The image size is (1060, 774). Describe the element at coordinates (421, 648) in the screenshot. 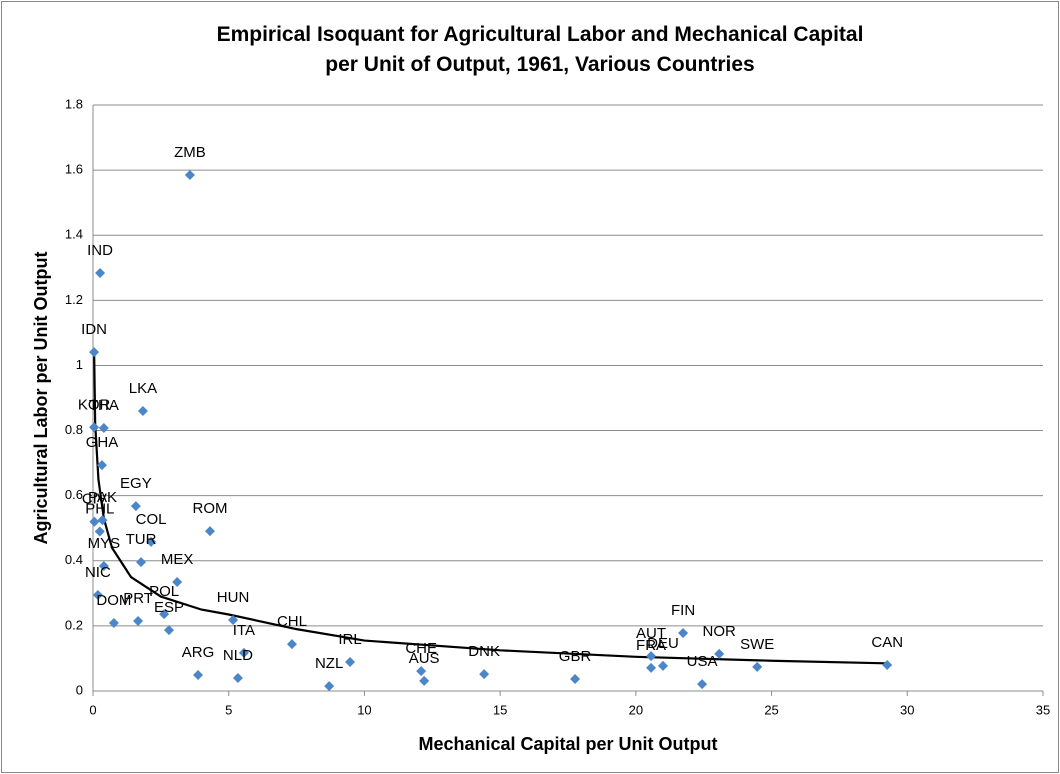

I see `point-label: CHE` at that location.